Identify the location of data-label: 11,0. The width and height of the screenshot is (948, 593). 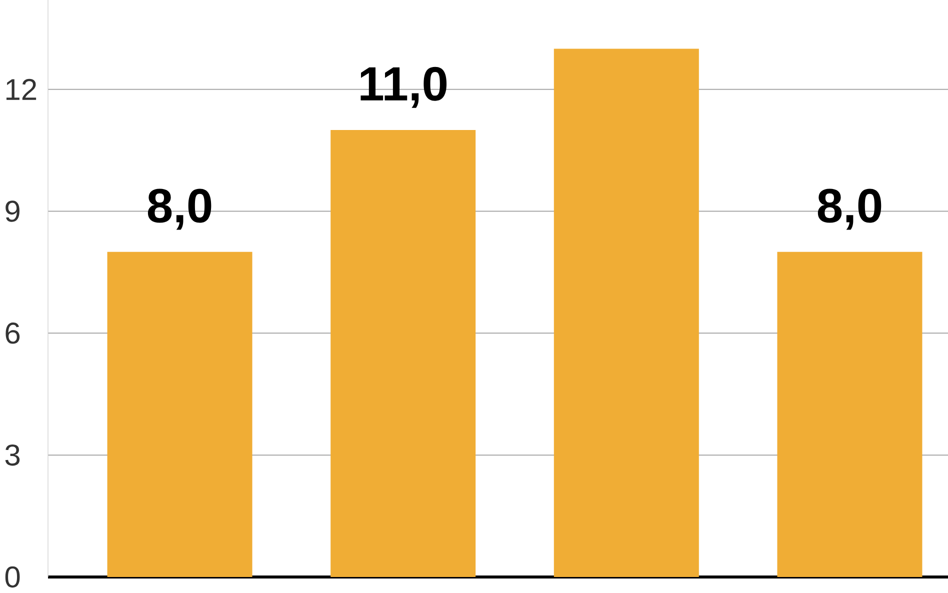
(403, 87).